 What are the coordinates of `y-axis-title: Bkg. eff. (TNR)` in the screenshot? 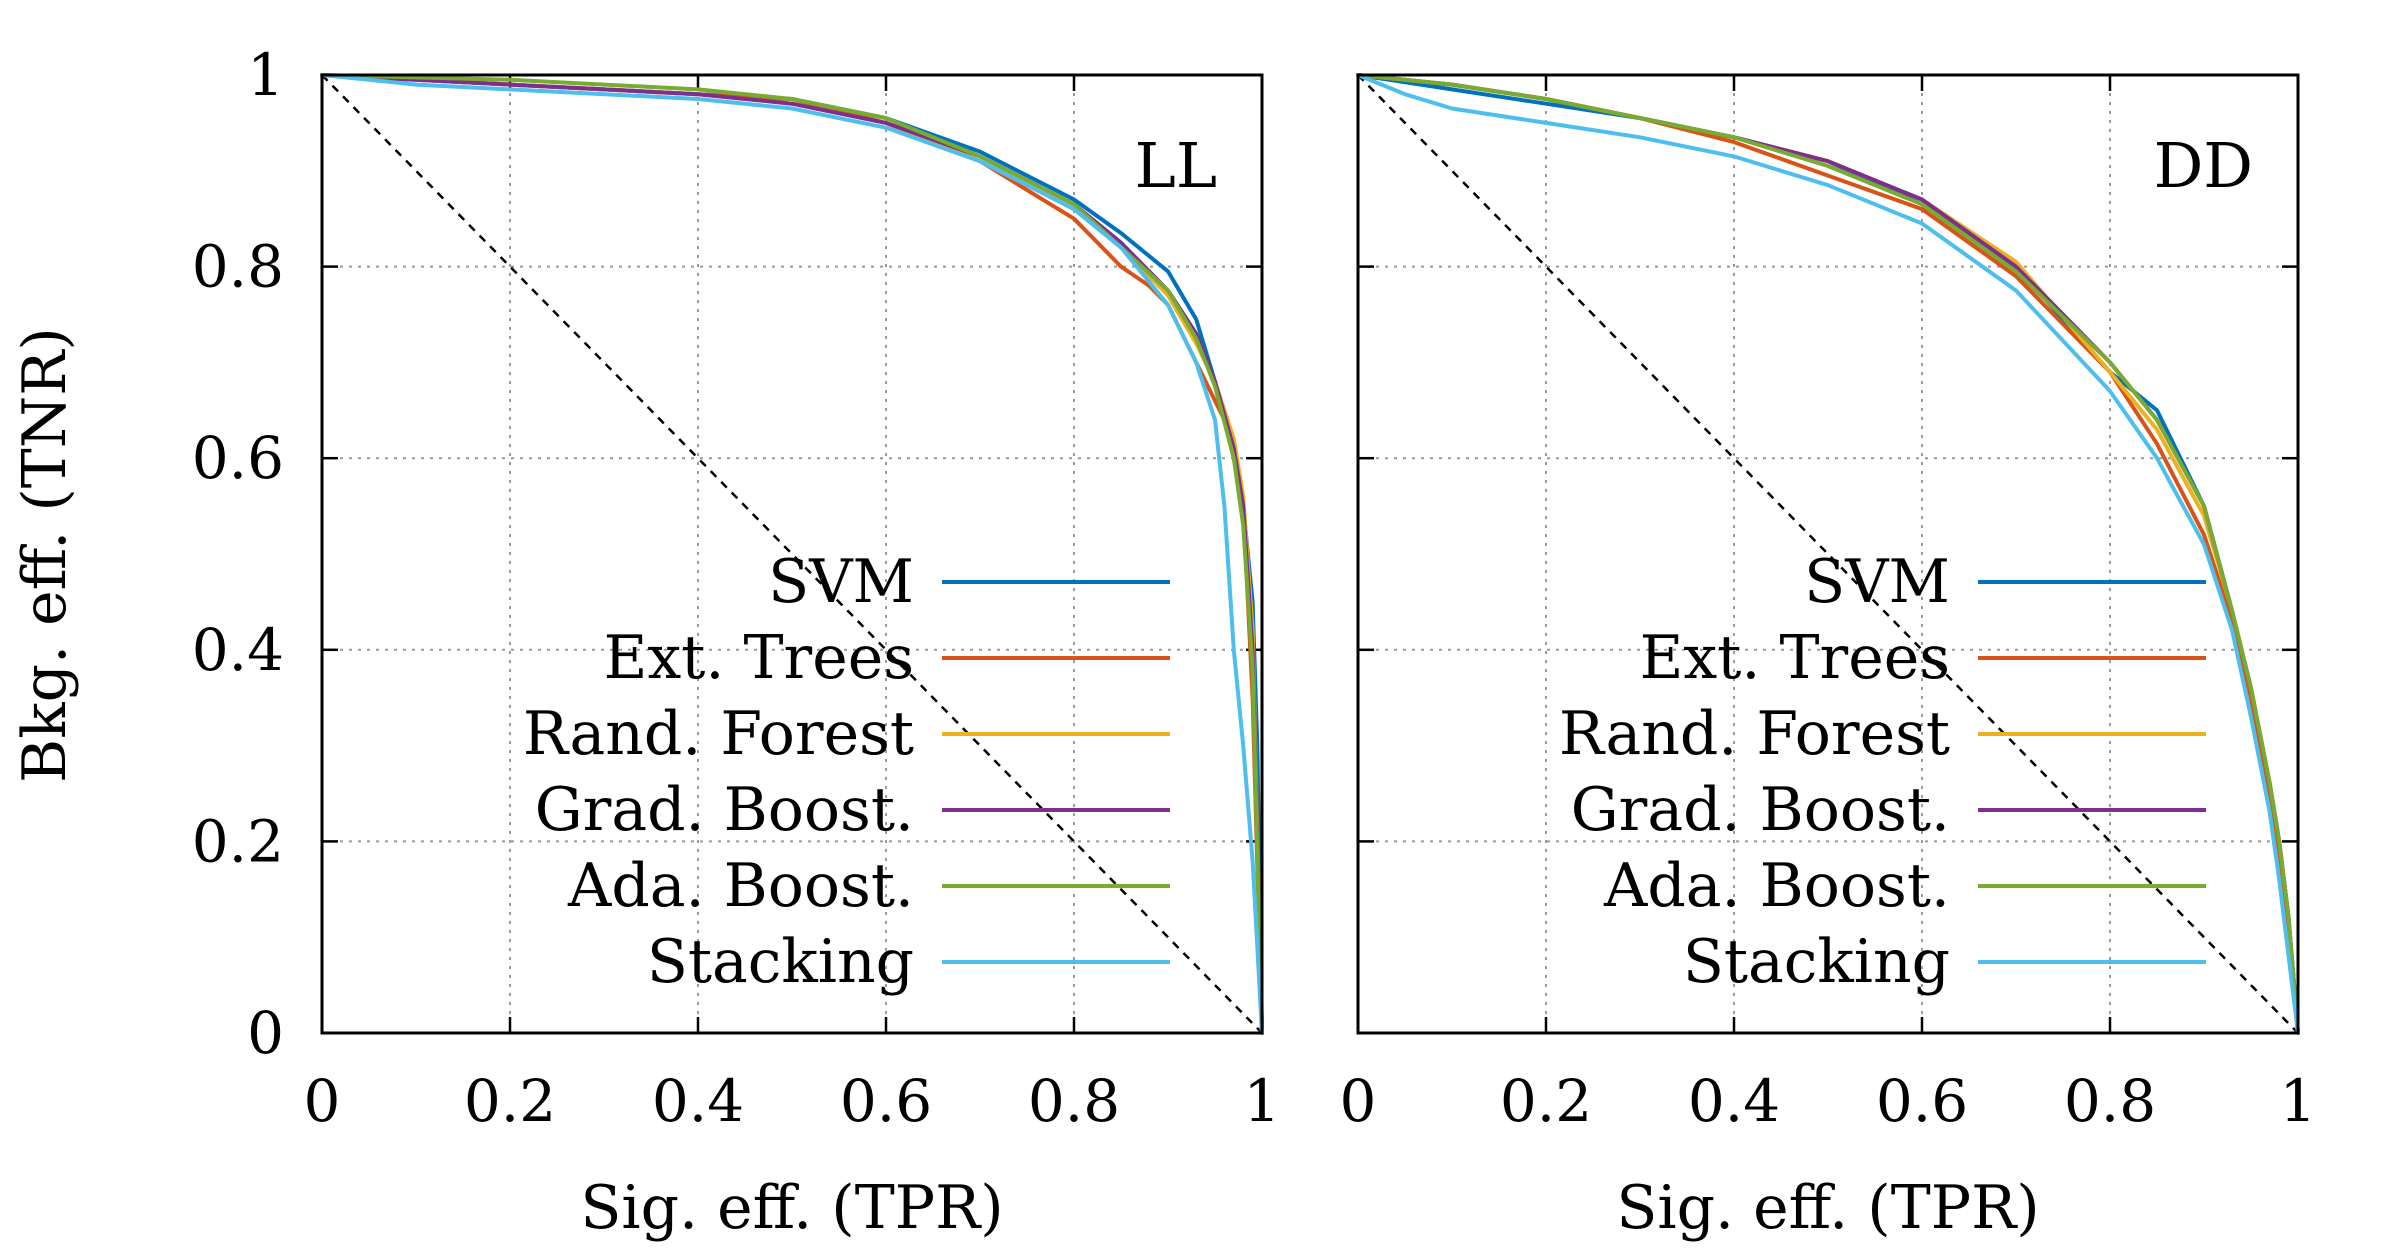 It's located at (45, 555).